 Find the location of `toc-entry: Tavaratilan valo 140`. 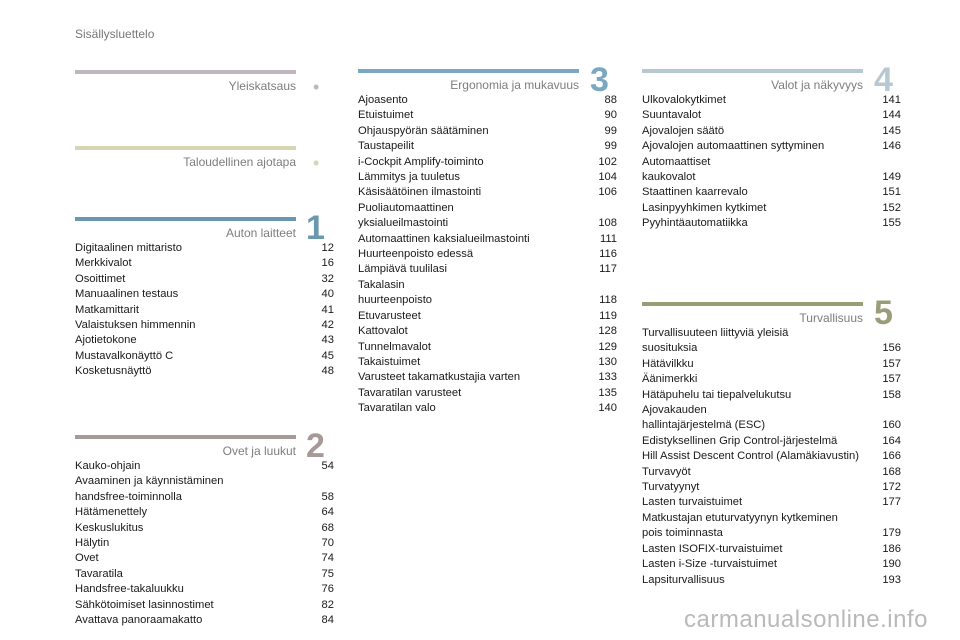

toc-entry: Tavaratilan valo 140 is located at coordinates (487, 408).